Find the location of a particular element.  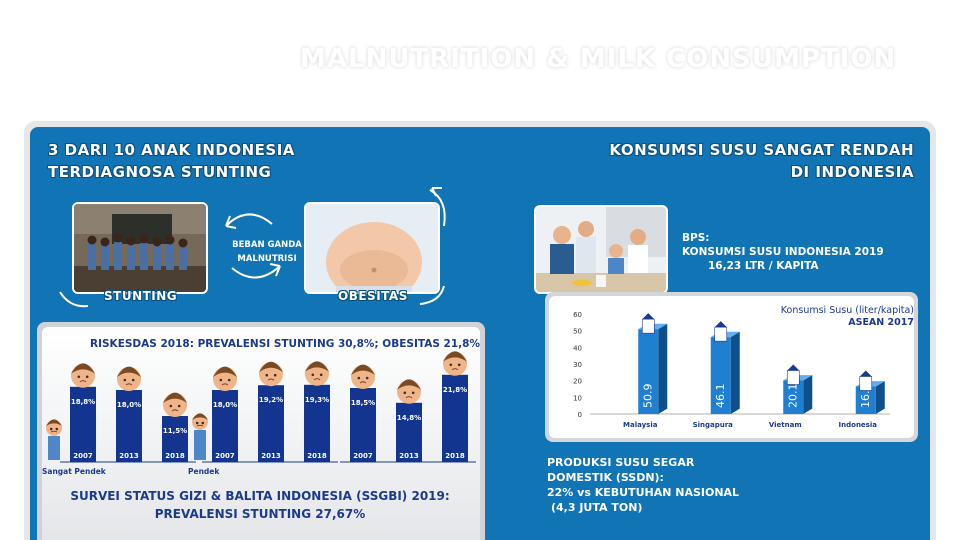

milk-chart-heading: Konsumsi Susu (liter/kapita) ASEAN 2017 is located at coordinates (827, 317).